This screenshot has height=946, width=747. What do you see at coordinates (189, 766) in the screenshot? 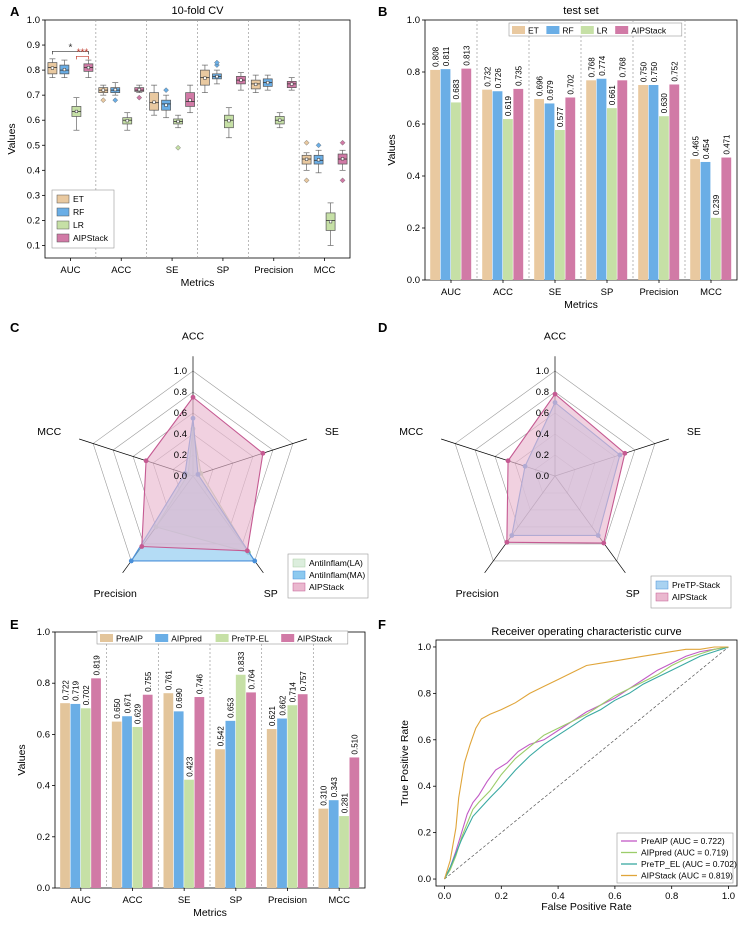
I see `bar-value-label: 0.423` at bounding box center [189, 766].